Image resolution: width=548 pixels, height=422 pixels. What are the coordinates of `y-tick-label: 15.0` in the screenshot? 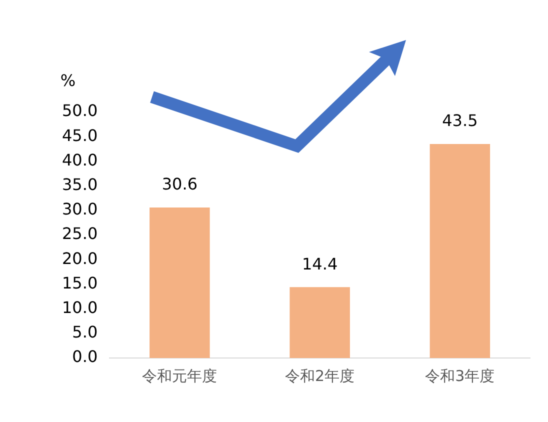 It's located at (80, 282).